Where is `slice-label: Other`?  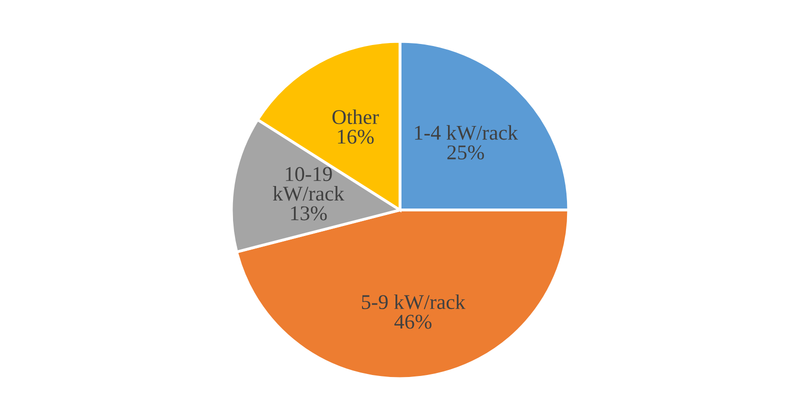
slice-label: Other is located at coordinates (355, 116).